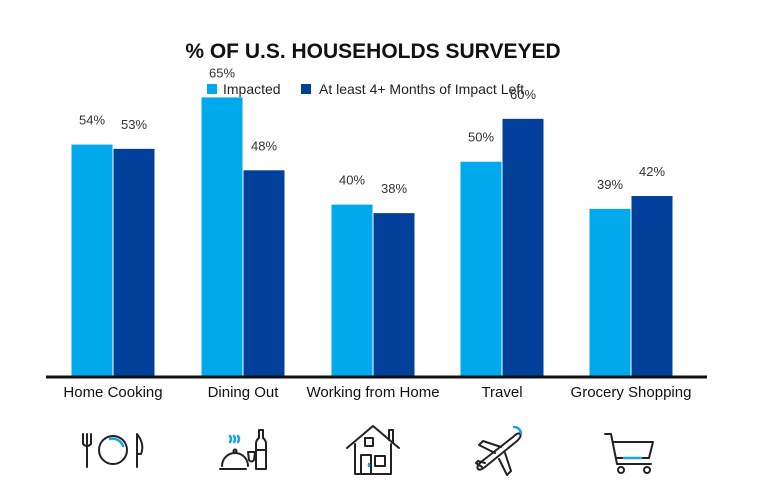 This screenshot has height=481, width=767. I want to click on value-label-impacted-3: 50%, so click(481, 137).